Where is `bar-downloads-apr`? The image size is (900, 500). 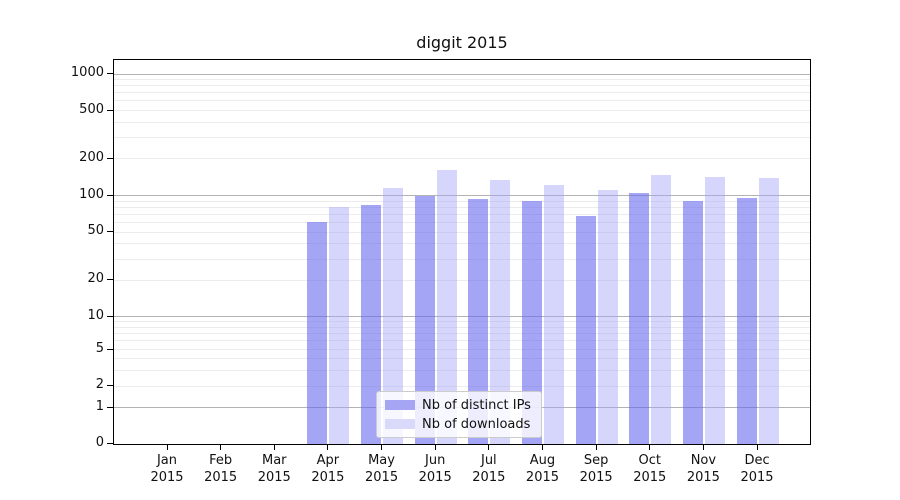 bar-downloads-apr is located at coordinates (339, 325).